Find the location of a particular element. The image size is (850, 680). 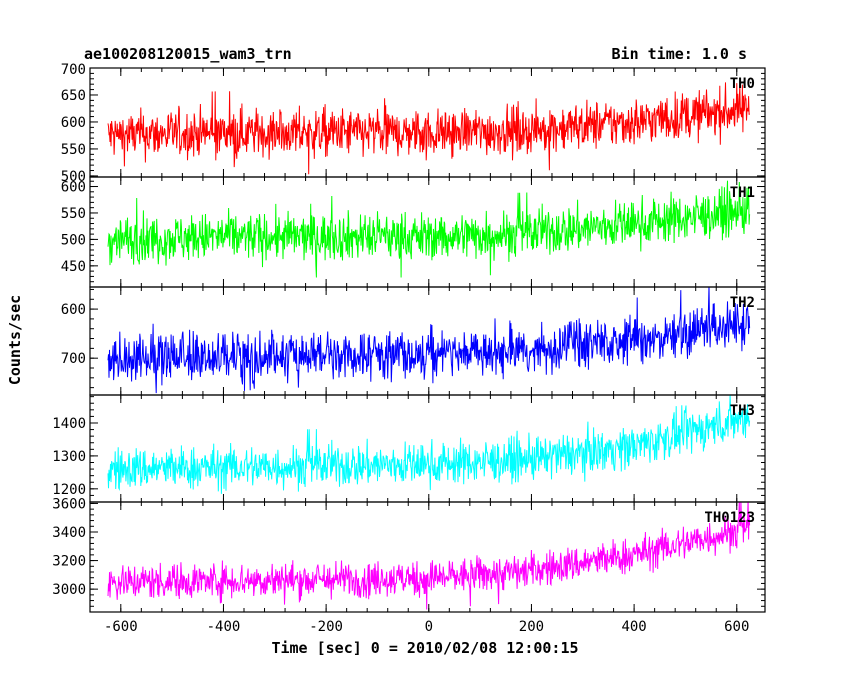

x-tick-label: 0 is located at coordinates (429, 627).